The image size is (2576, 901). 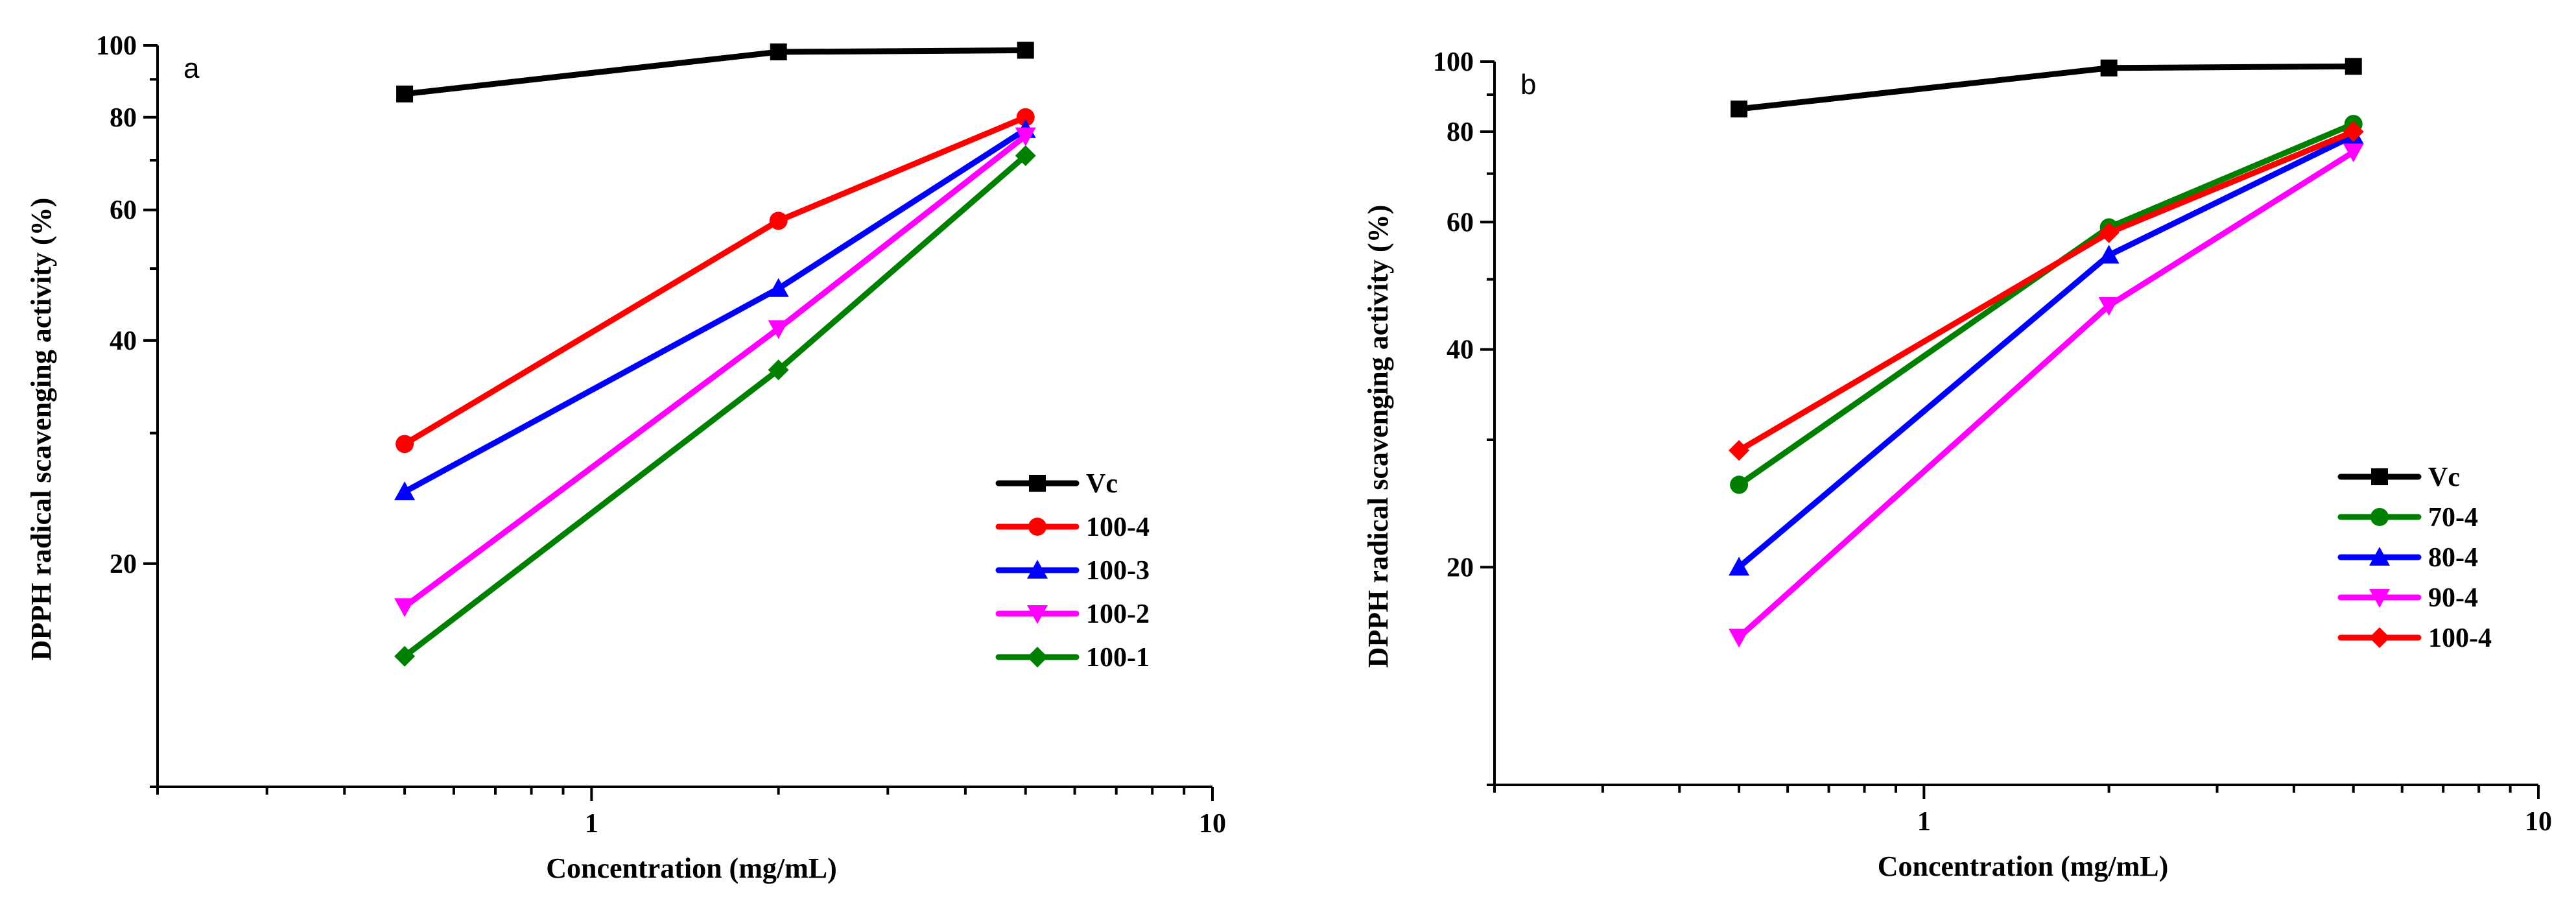 What do you see at coordinates (2453, 518) in the screenshot?
I see `legend-label: 70-4` at bounding box center [2453, 518].